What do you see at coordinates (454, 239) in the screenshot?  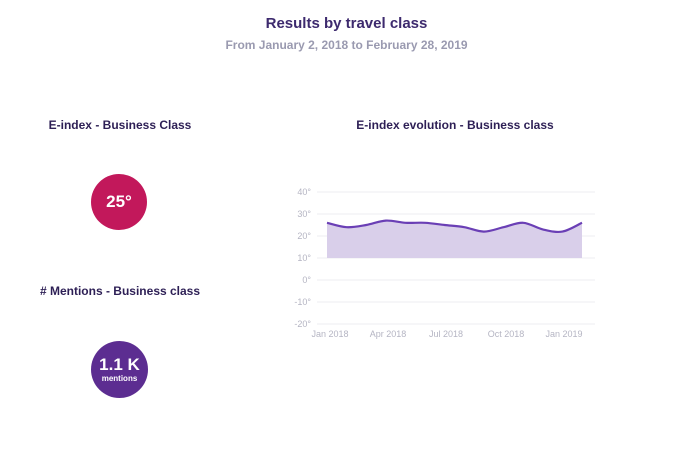 I see `series-area` at bounding box center [454, 239].